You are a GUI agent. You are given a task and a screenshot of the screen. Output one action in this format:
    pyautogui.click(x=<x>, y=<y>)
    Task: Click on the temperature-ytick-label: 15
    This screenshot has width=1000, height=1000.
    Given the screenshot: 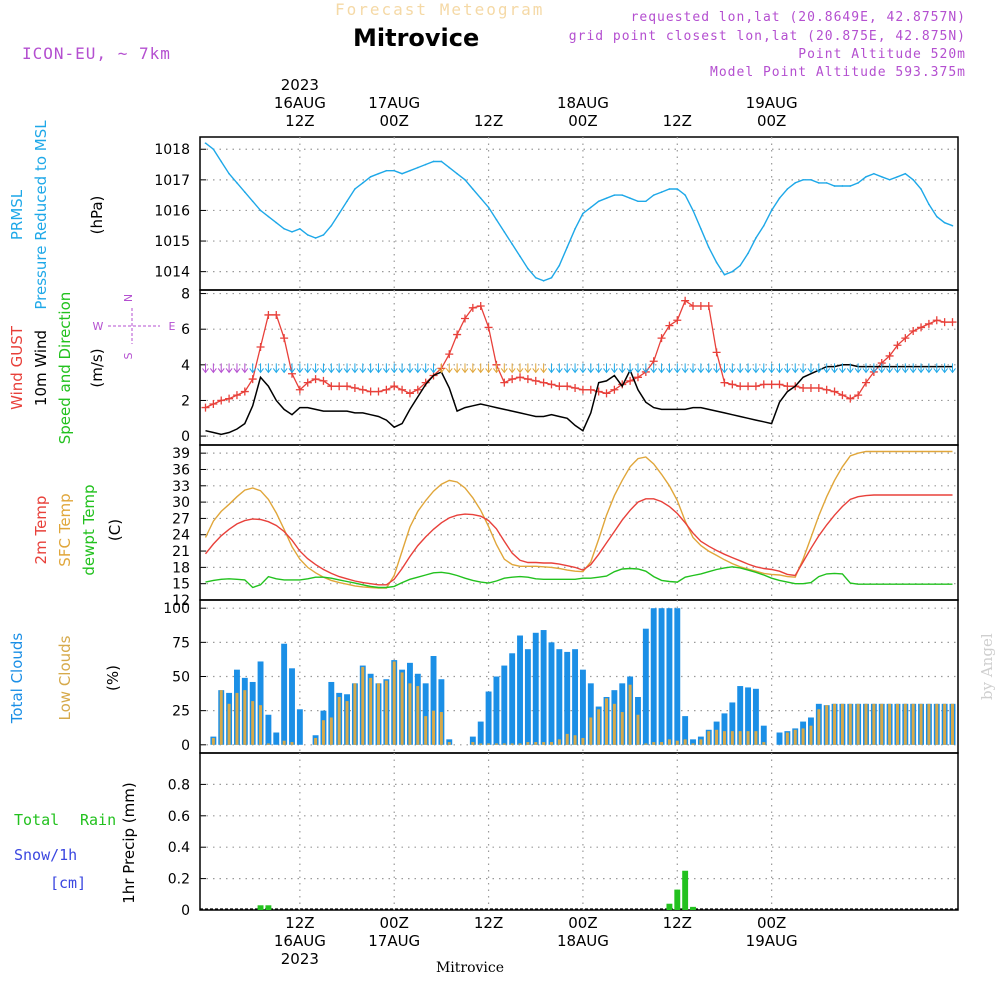 What is the action you would take?
    pyautogui.click(x=181, y=585)
    